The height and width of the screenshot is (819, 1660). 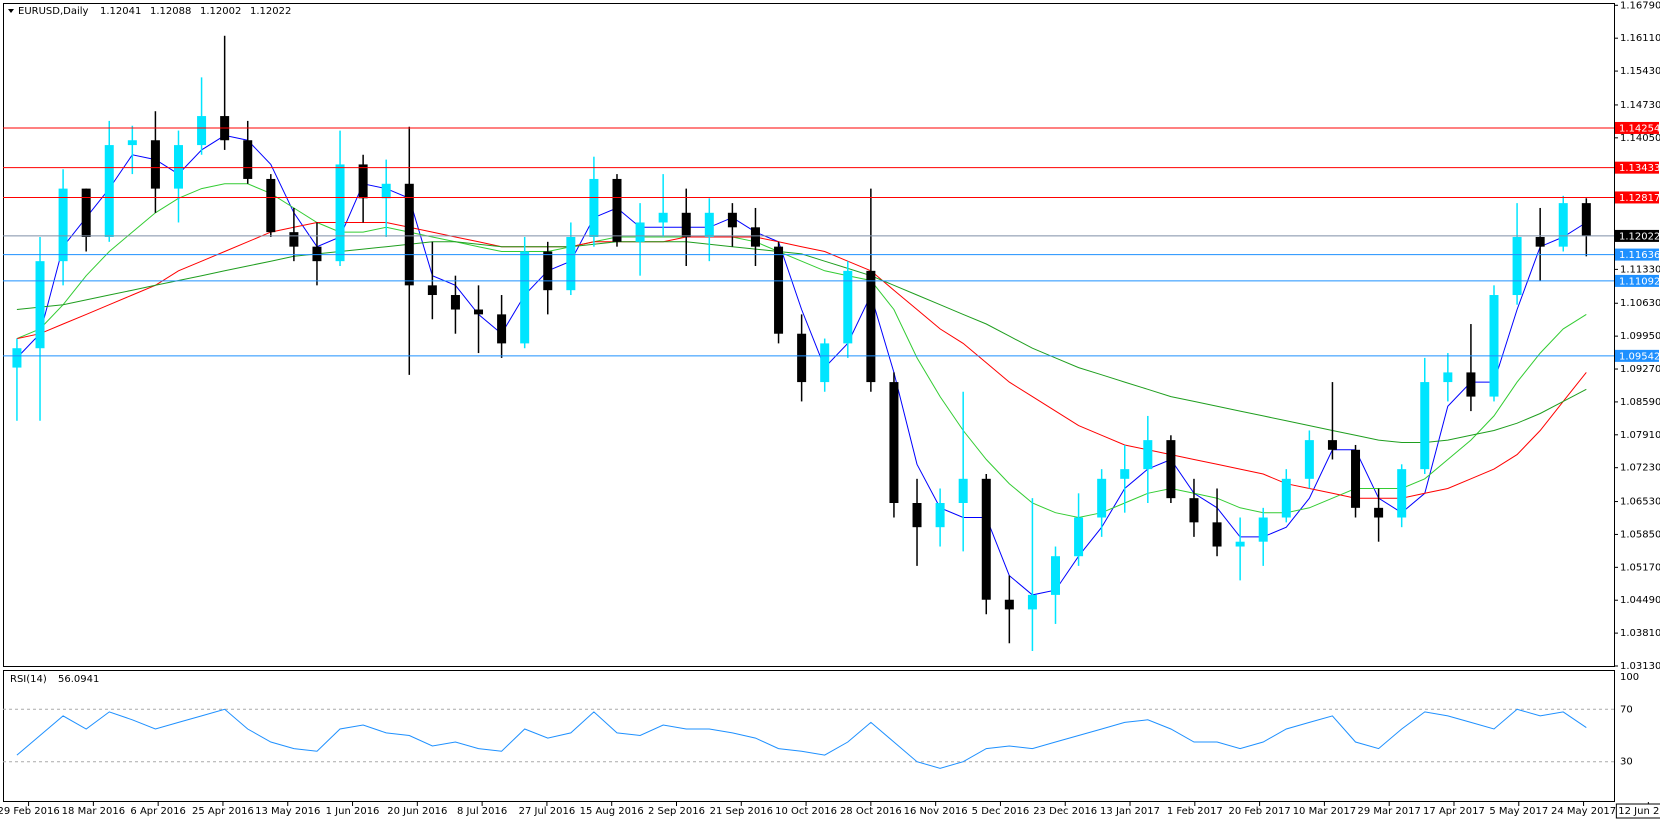 What do you see at coordinates (806, 811) in the screenshot?
I see `x-tick-label: 10 Oct 2016` at bounding box center [806, 811].